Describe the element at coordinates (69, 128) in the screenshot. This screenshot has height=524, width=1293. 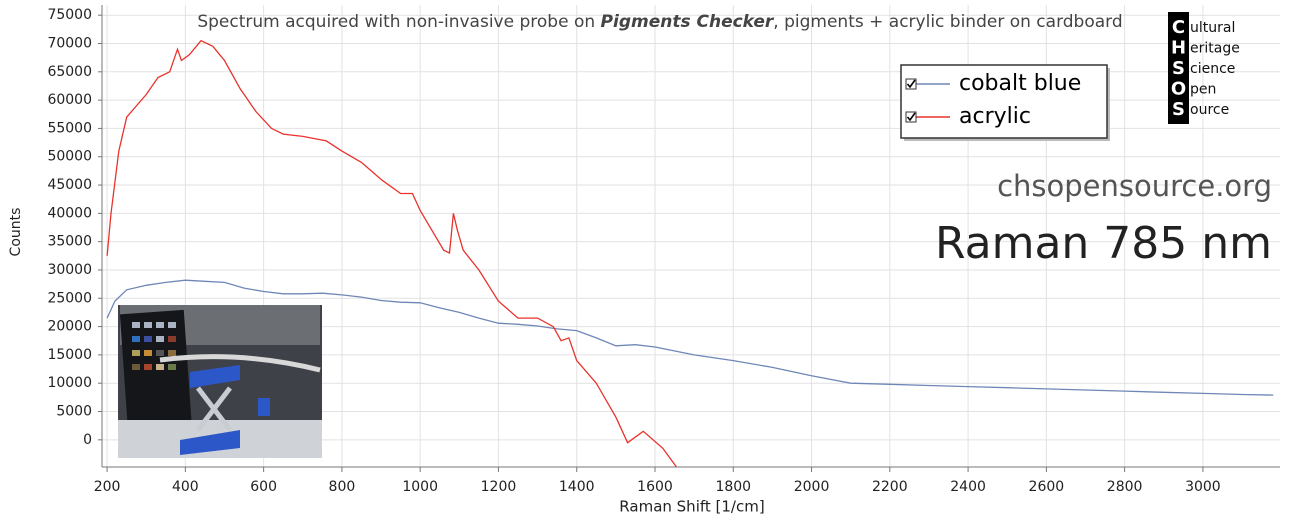
I see `y-tick-label: 55000` at that location.